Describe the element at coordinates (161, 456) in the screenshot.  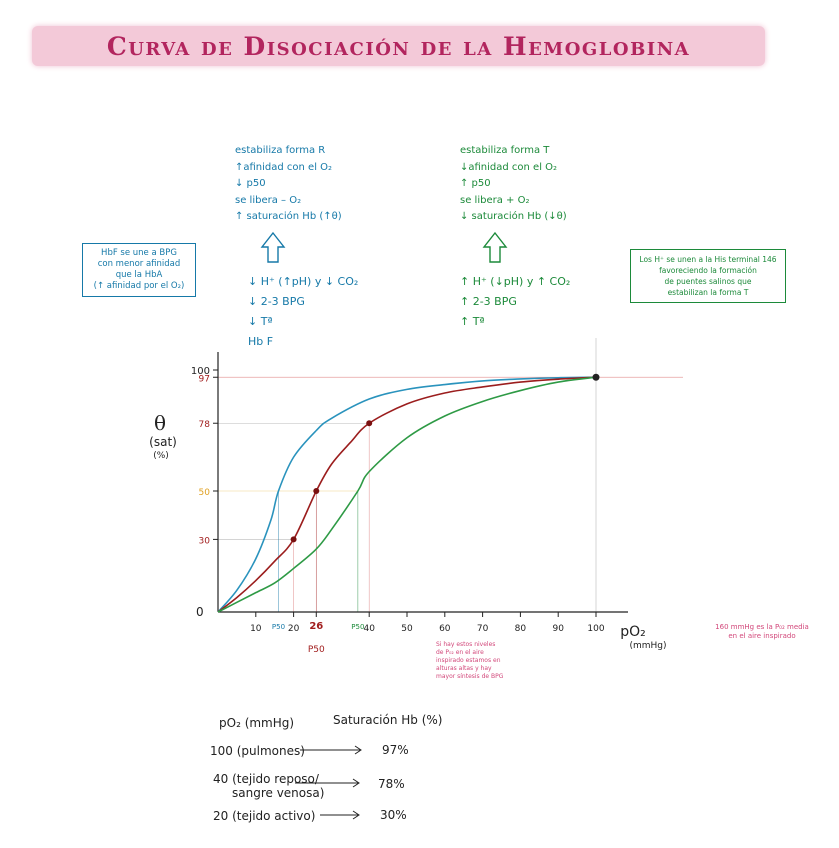
I see `y-axis-unit: (%)` at that location.